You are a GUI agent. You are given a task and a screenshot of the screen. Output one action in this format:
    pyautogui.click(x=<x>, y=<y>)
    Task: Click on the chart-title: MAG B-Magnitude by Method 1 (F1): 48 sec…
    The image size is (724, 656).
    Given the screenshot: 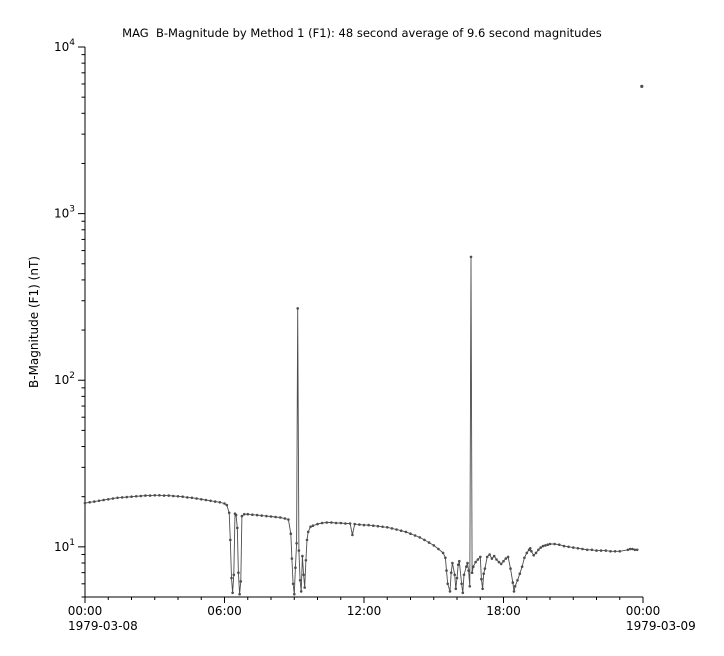 What is the action you would take?
    pyautogui.click(x=362, y=33)
    